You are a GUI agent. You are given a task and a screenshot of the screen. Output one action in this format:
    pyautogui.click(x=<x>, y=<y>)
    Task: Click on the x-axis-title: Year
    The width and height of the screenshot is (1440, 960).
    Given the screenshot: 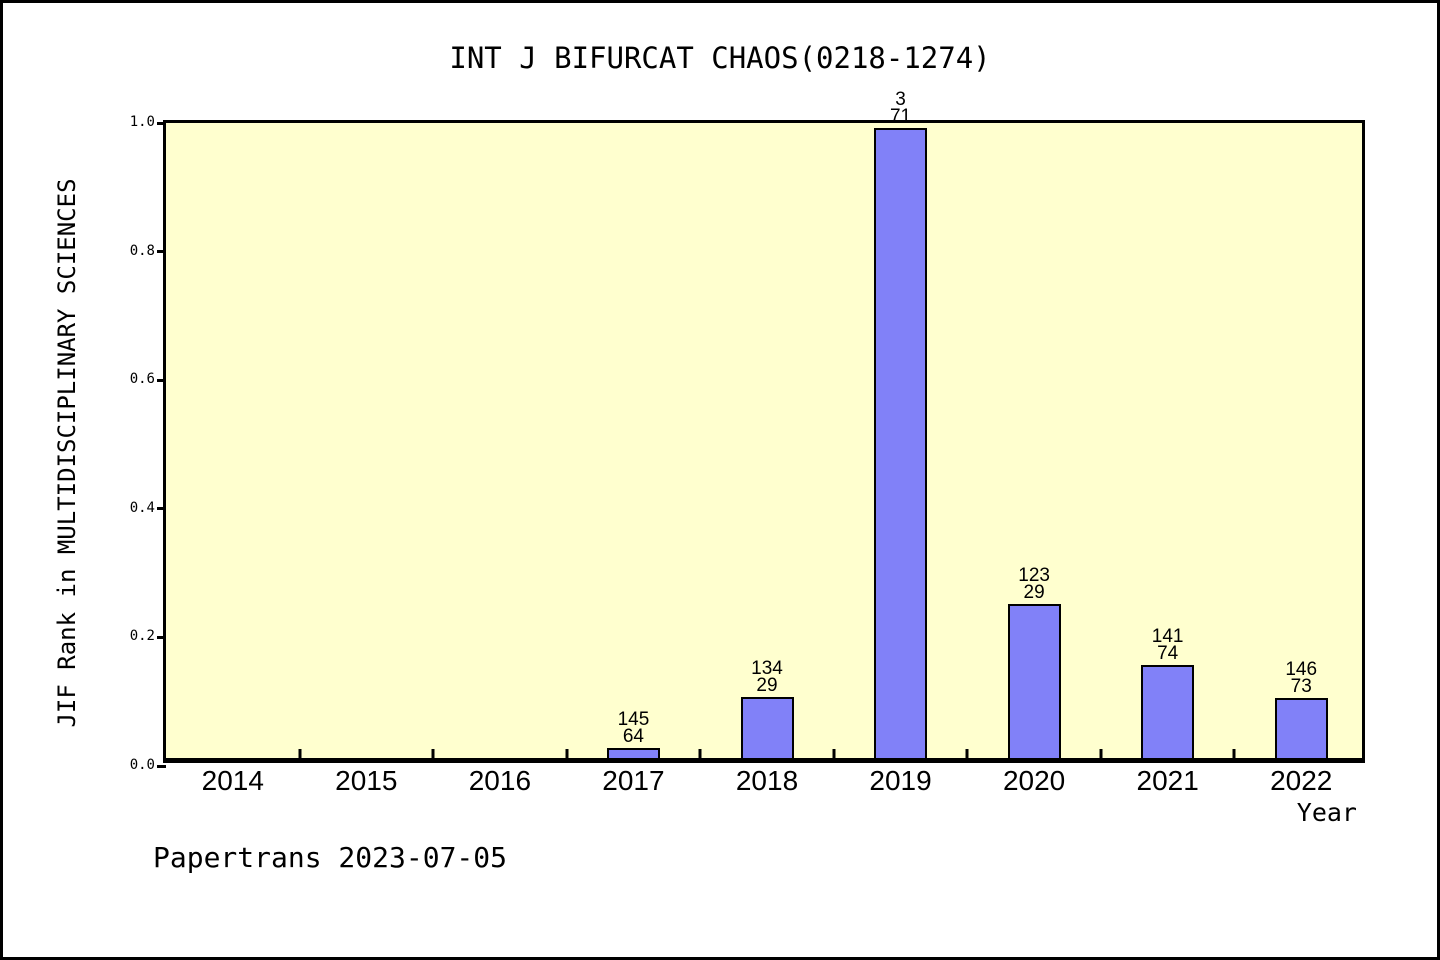 What is the action you would take?
    pyautogui.click(x=1326, y=812)
    